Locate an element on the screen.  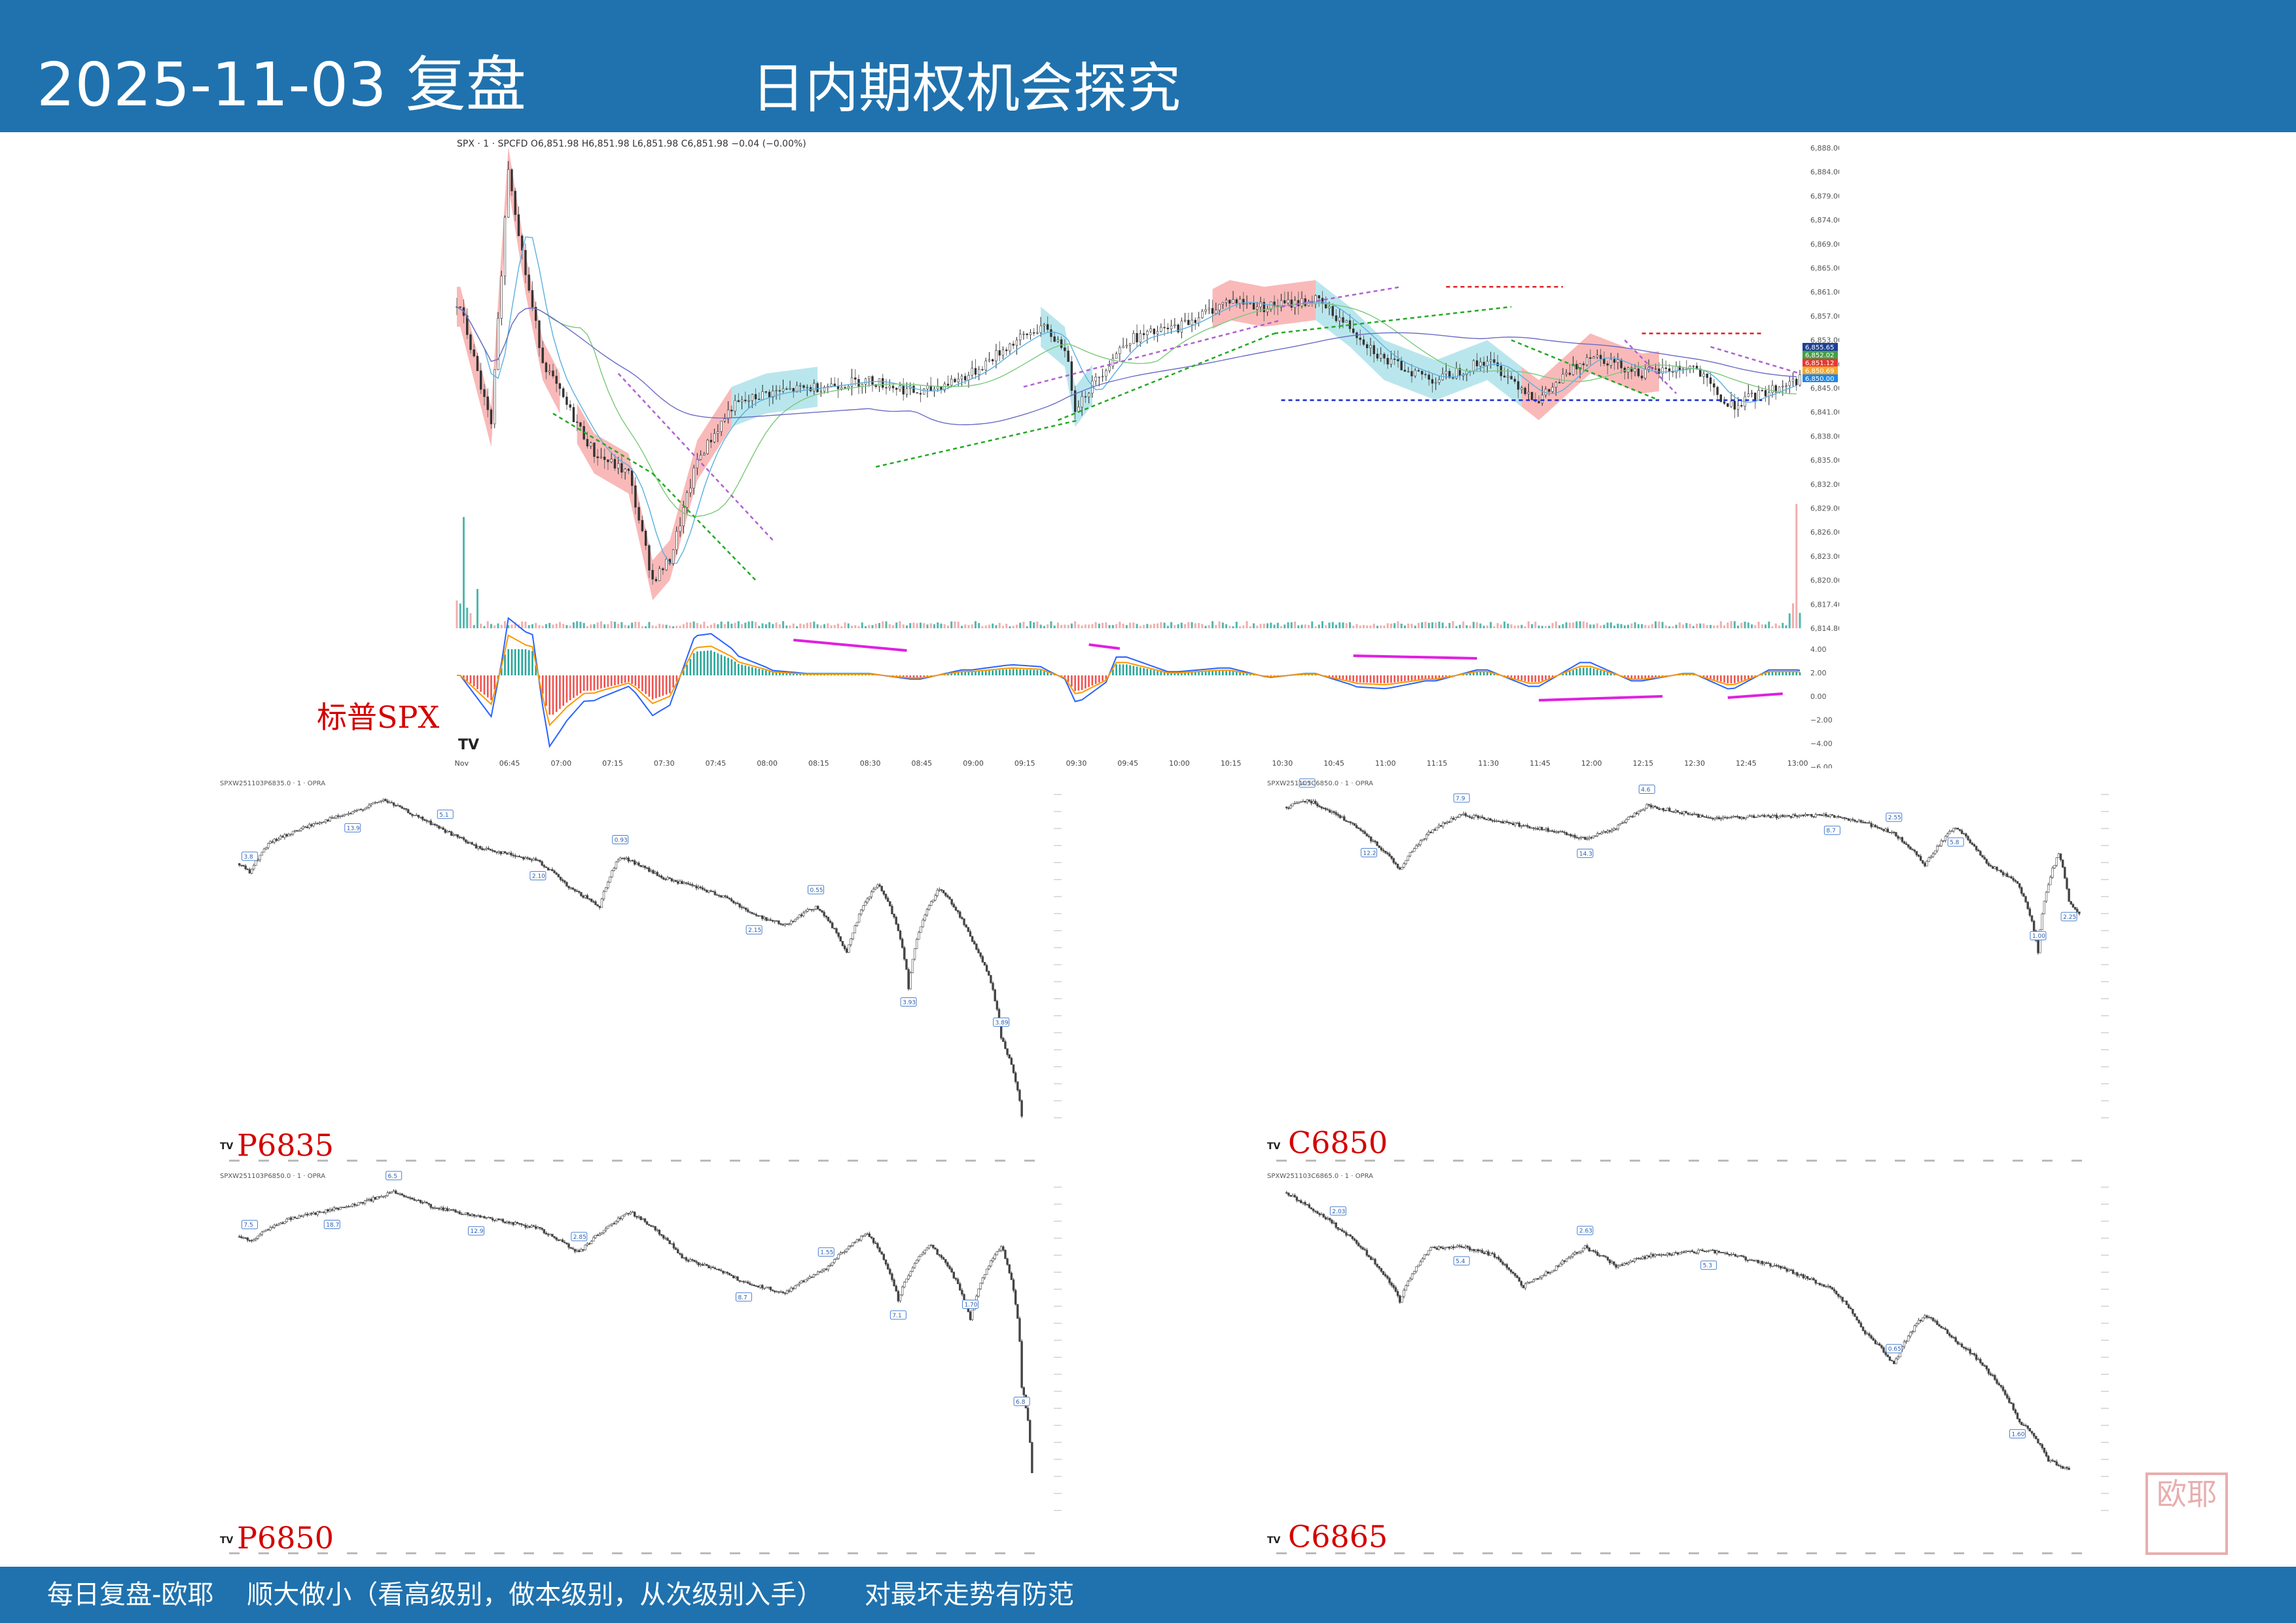
swing-label-box is located at coordinates (579, 1236).